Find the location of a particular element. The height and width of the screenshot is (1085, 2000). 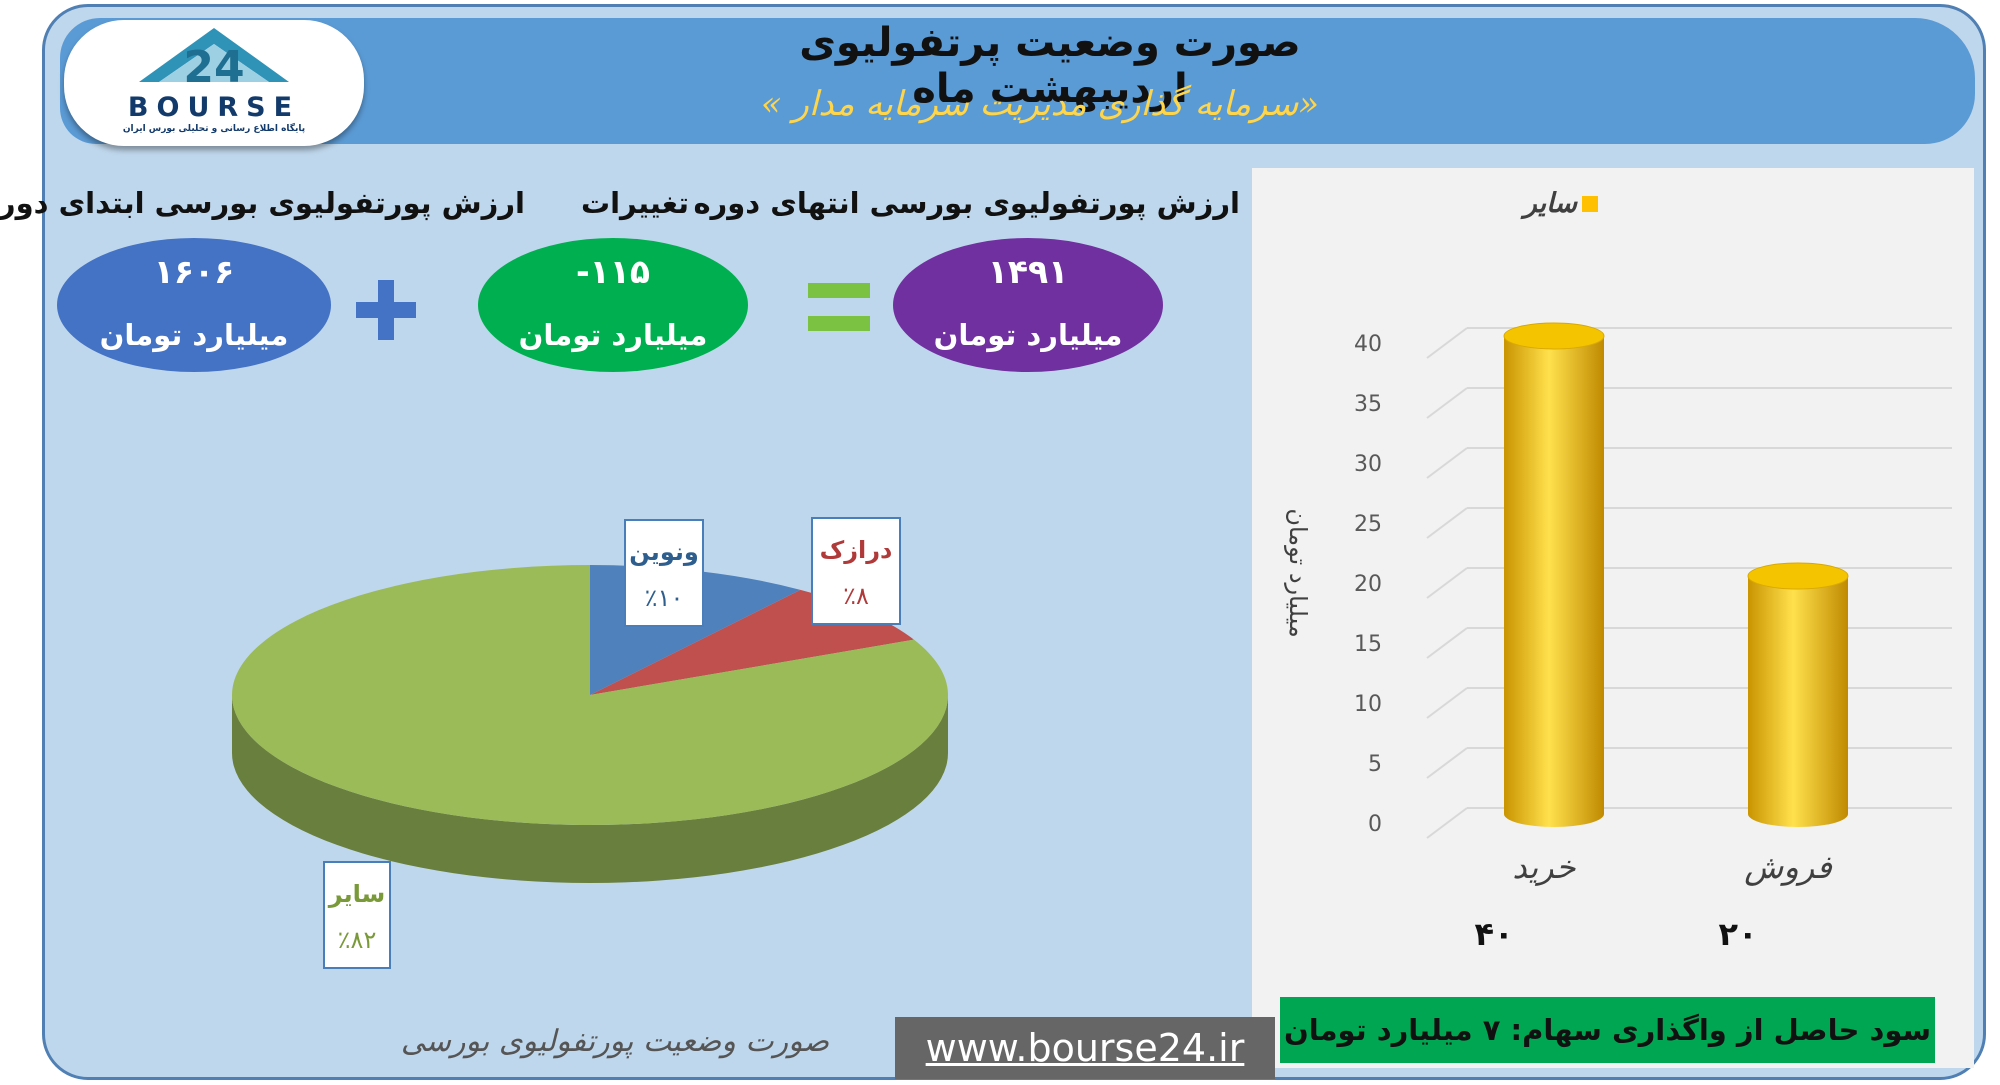

svg-text: 24 is located at coordinates (213, 67).